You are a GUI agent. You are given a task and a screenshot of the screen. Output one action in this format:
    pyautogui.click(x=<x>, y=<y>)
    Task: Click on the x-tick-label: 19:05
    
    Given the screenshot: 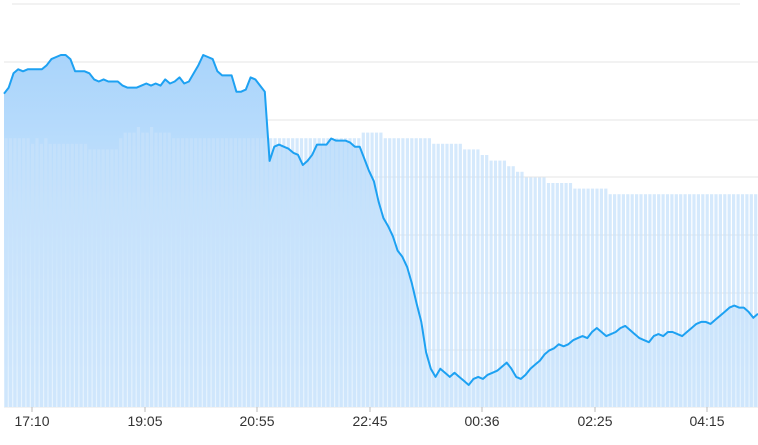 What is the action you would take?
    pyautogui.click(x=144, y=421)
    